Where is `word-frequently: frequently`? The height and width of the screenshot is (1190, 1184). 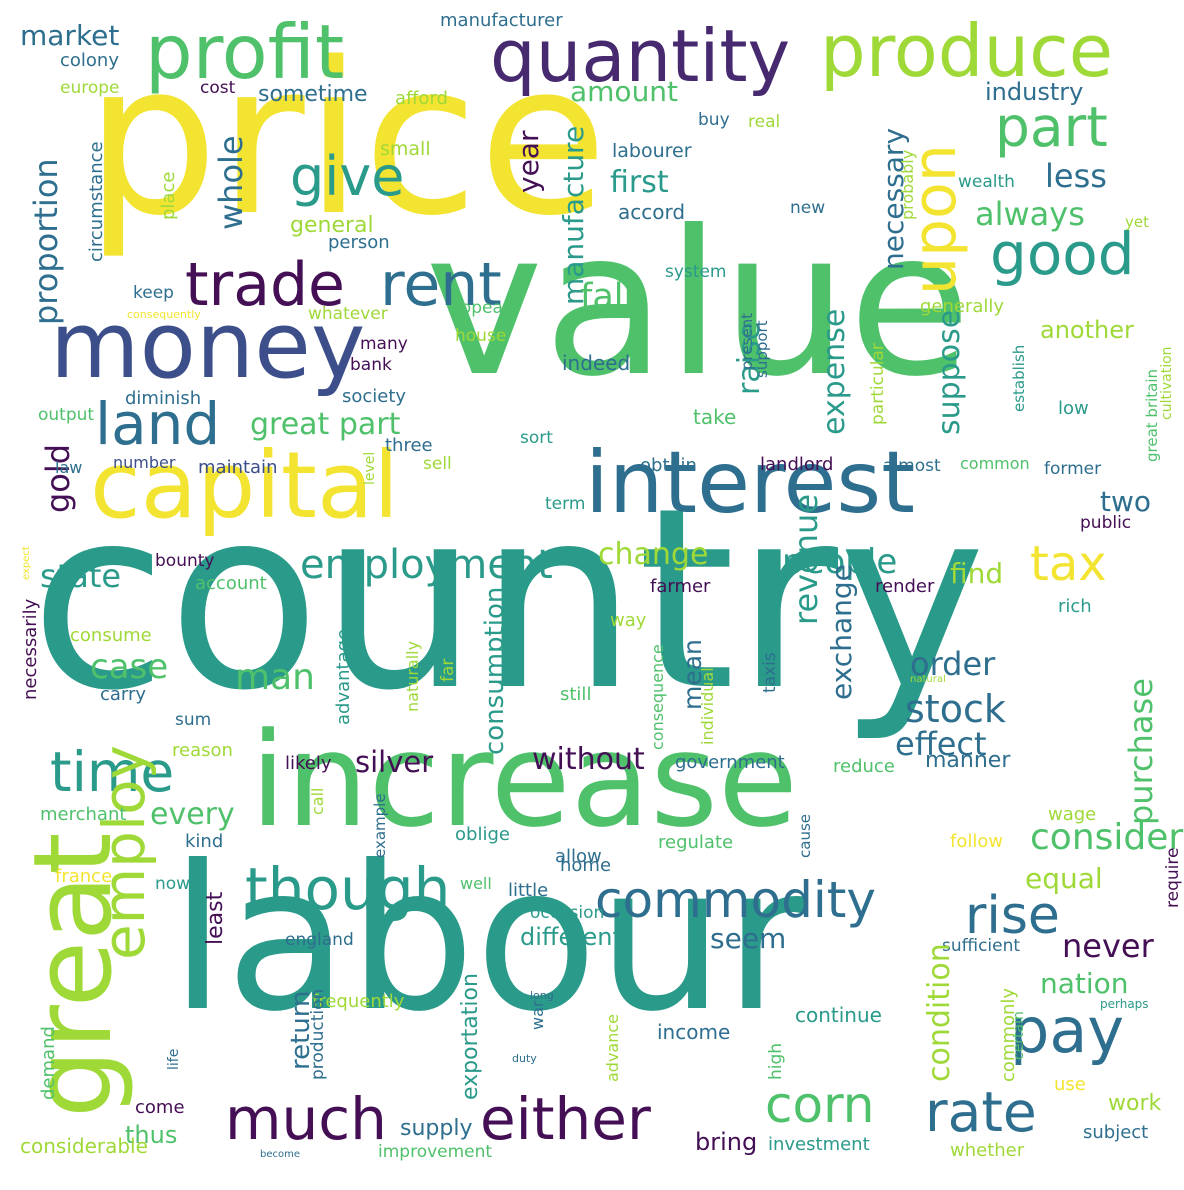 word-frequently: frequently is located at coordinates (358, 1001).